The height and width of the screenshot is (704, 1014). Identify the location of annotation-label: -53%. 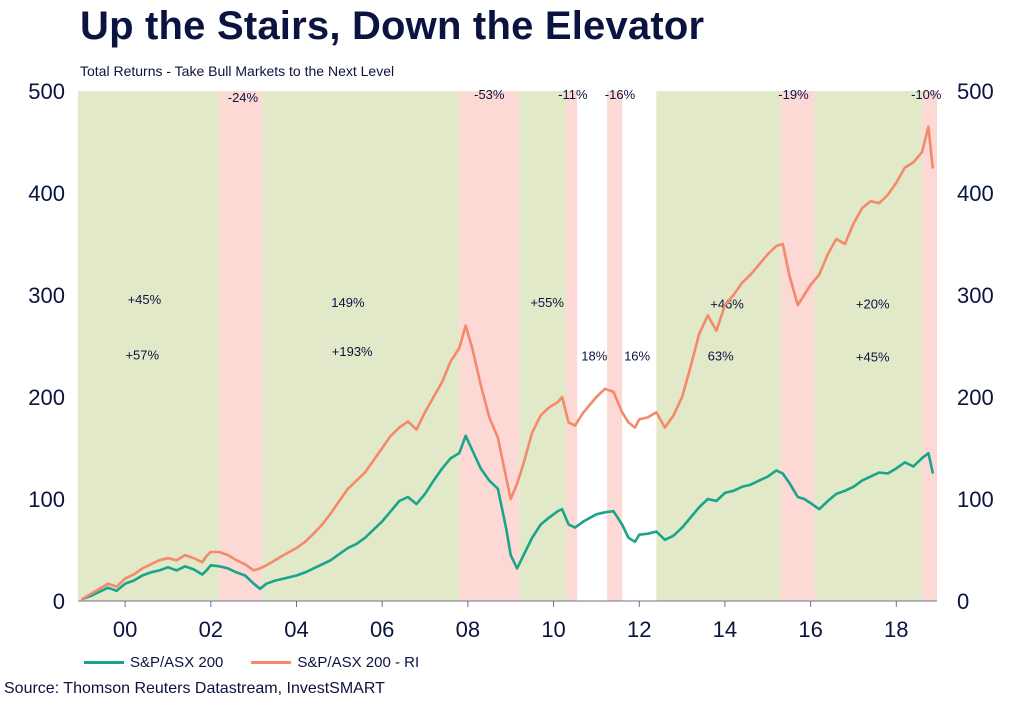
(489, 94).